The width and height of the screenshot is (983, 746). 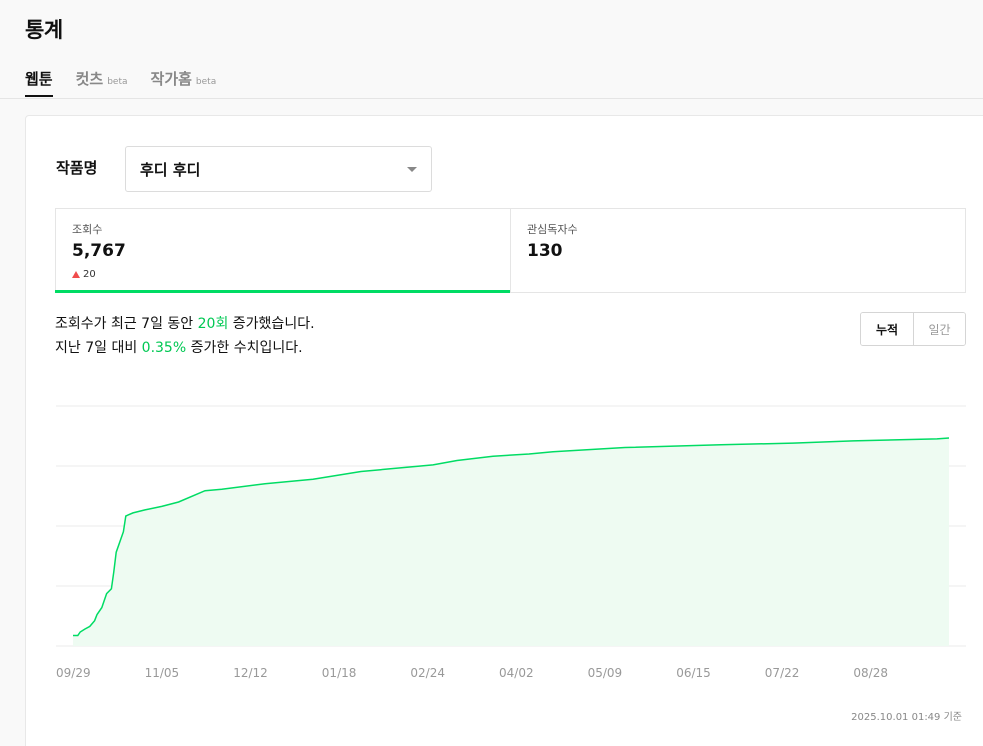 What do you see at coordinates (552, 229) in the screenshot?
I see `stat-subscribers-label: 관심독자수` at bounding box center [552, 229].